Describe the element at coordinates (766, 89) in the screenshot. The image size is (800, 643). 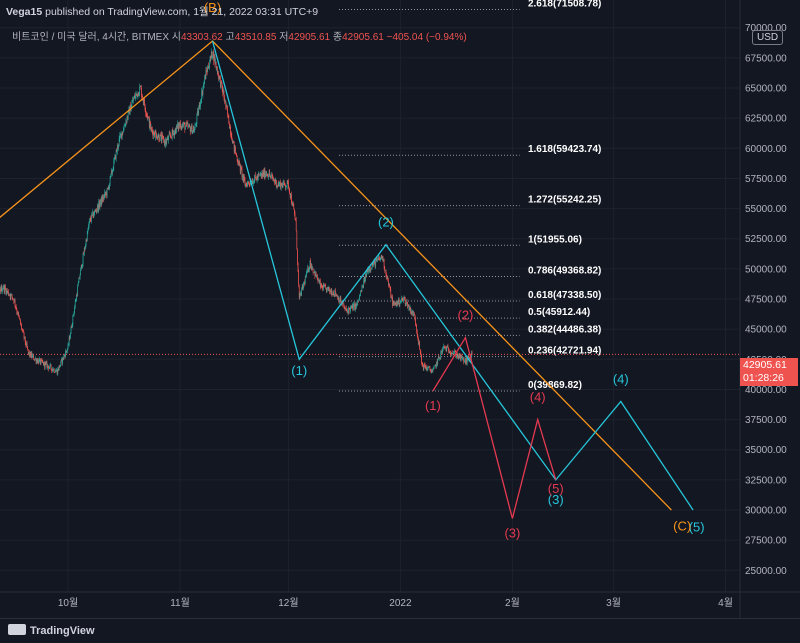
I see `y-tick-label: 65000.00` at that location.